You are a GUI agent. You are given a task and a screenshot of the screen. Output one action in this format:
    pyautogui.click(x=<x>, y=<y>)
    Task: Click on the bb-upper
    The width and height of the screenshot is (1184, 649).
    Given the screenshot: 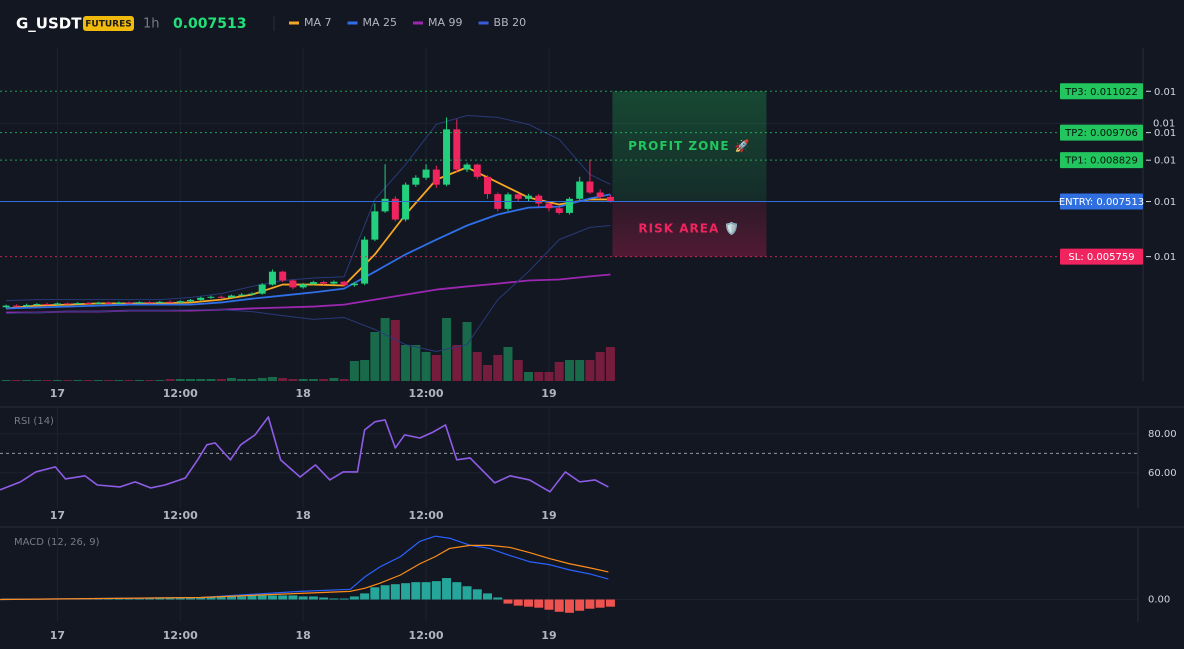 What is the action you would take?
    pyautogui.click(x=308, y=208)
    